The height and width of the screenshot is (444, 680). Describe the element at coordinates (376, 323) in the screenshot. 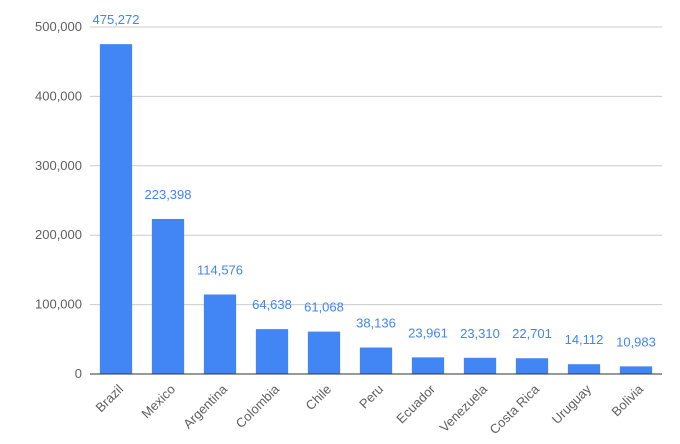

I see `data-label: 38,136` at that location.